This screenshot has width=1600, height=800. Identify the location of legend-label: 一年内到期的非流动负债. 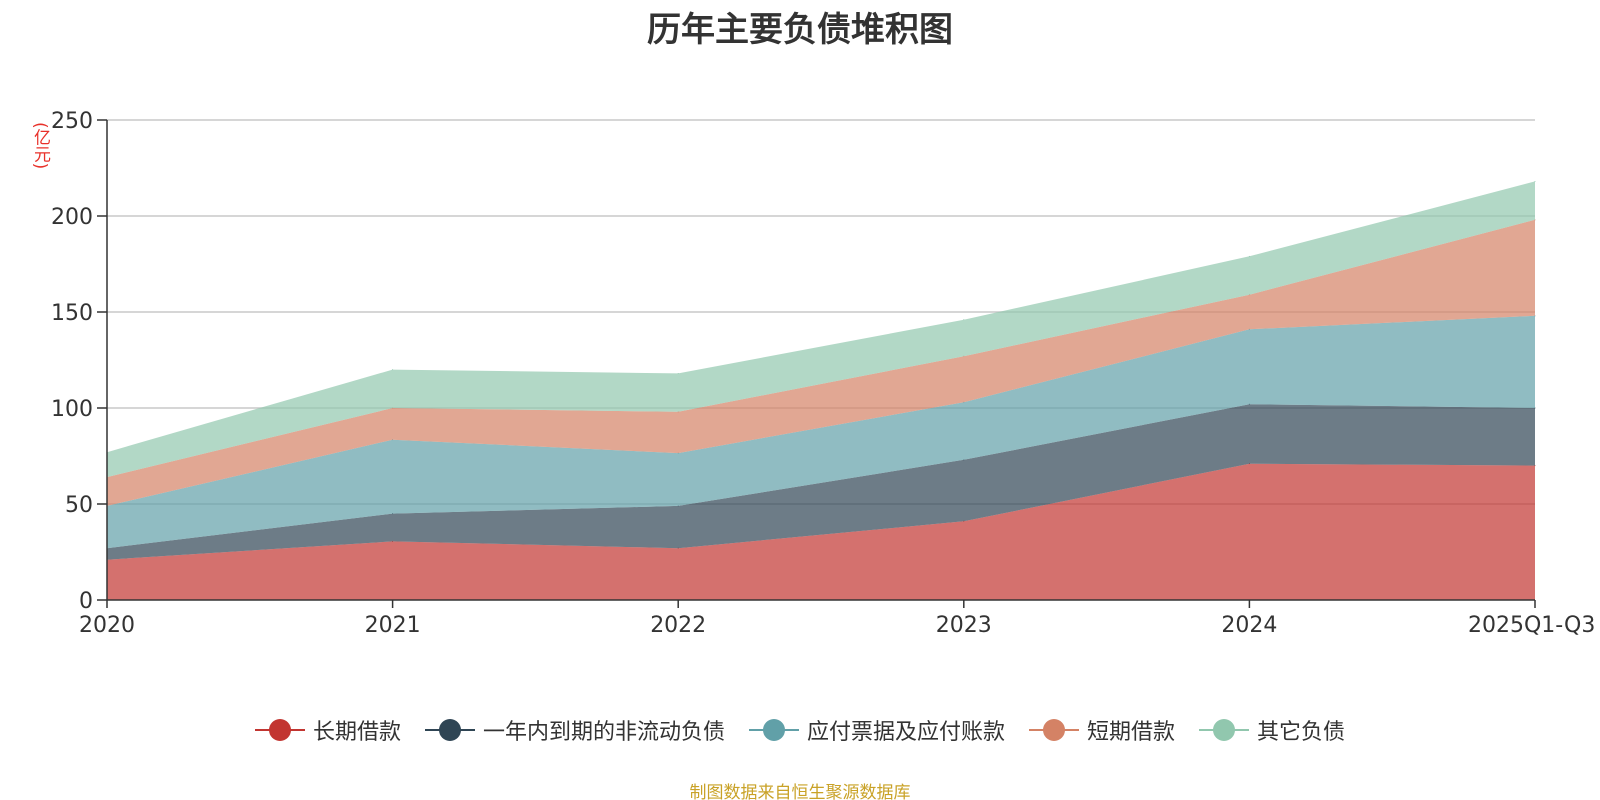
(603, 732).